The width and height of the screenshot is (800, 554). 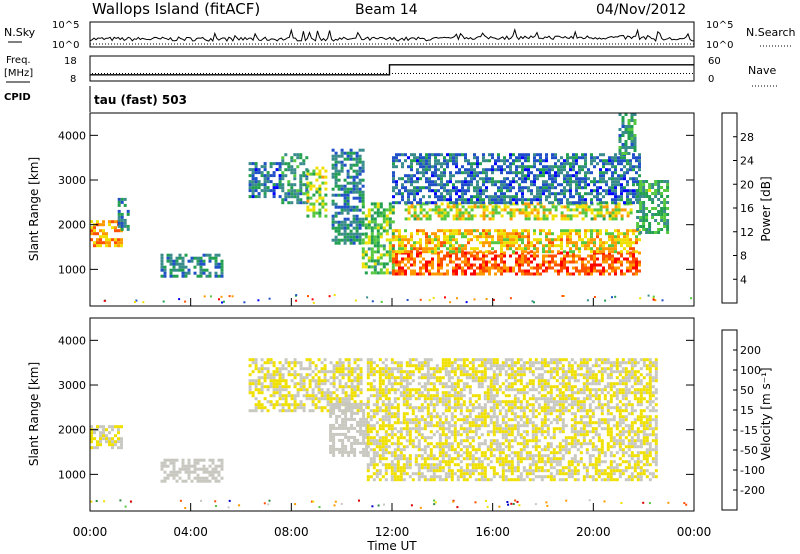 I want to click on colorbar-tick-label: 100, so click(x=750, y=370).